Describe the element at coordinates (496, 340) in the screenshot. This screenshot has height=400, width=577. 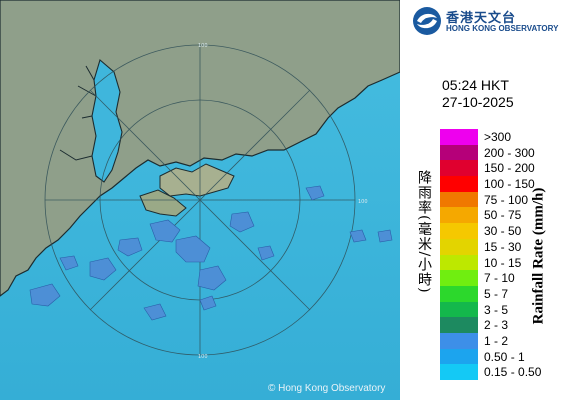
I see `legend-range-label: 1 - 2` at that location.